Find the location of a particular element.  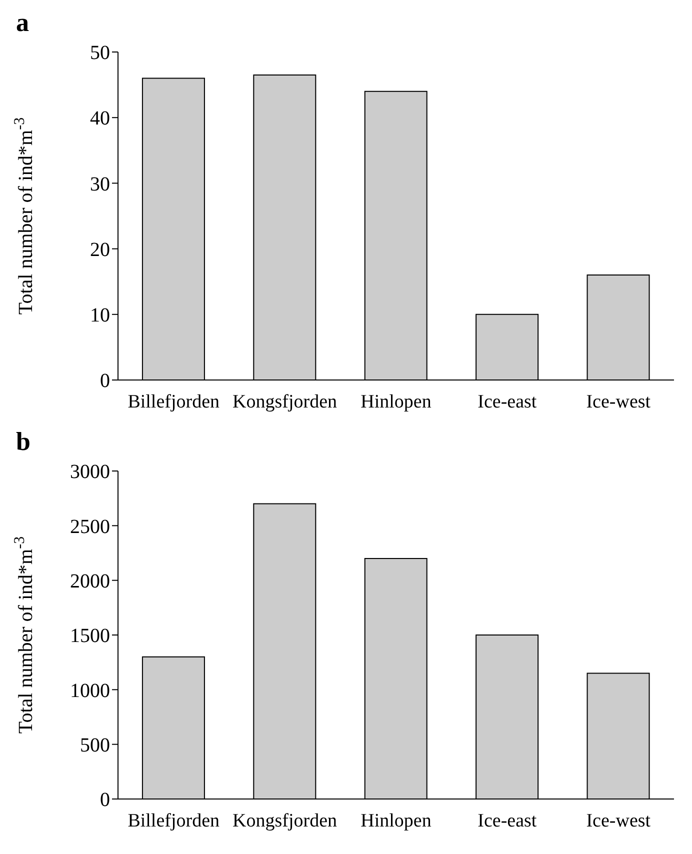

y-tick-label: 10 is located at coordinates (100, 315).